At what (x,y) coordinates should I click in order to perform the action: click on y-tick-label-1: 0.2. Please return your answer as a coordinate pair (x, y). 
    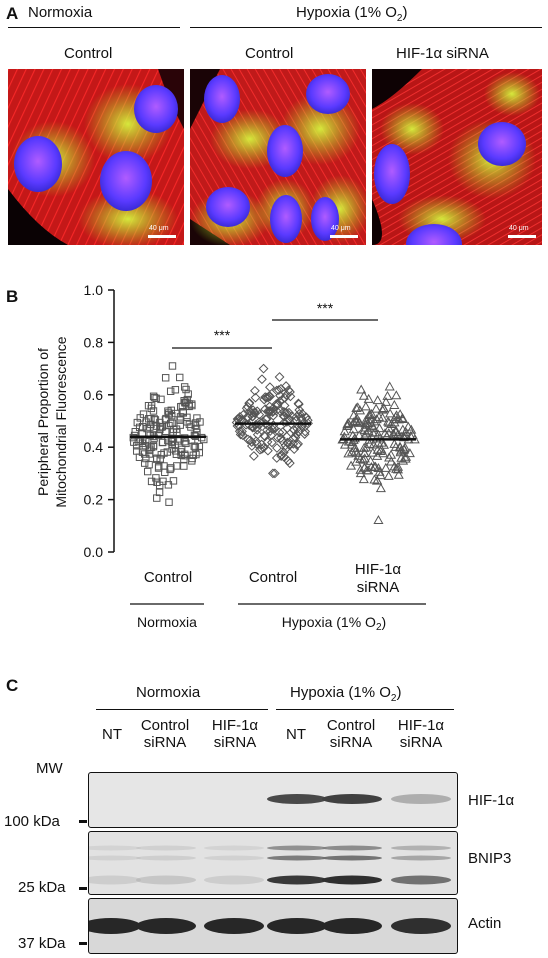
    Looking at the image, I should click on (94, 500).